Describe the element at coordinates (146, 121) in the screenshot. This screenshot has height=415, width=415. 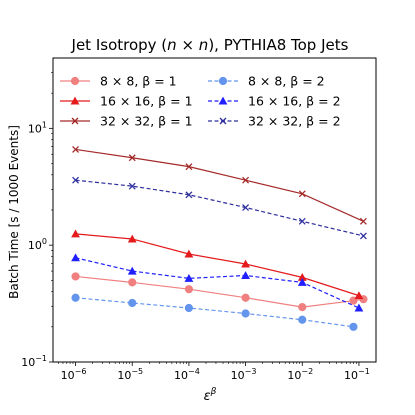
I see `legend-label: 32 × 32, β = 1` at that location.